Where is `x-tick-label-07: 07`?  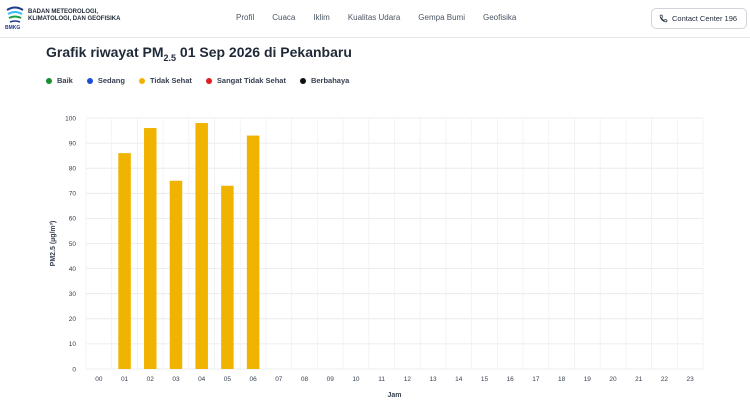 x-tick-label-07: 07 is located at coordinates (279, 379).